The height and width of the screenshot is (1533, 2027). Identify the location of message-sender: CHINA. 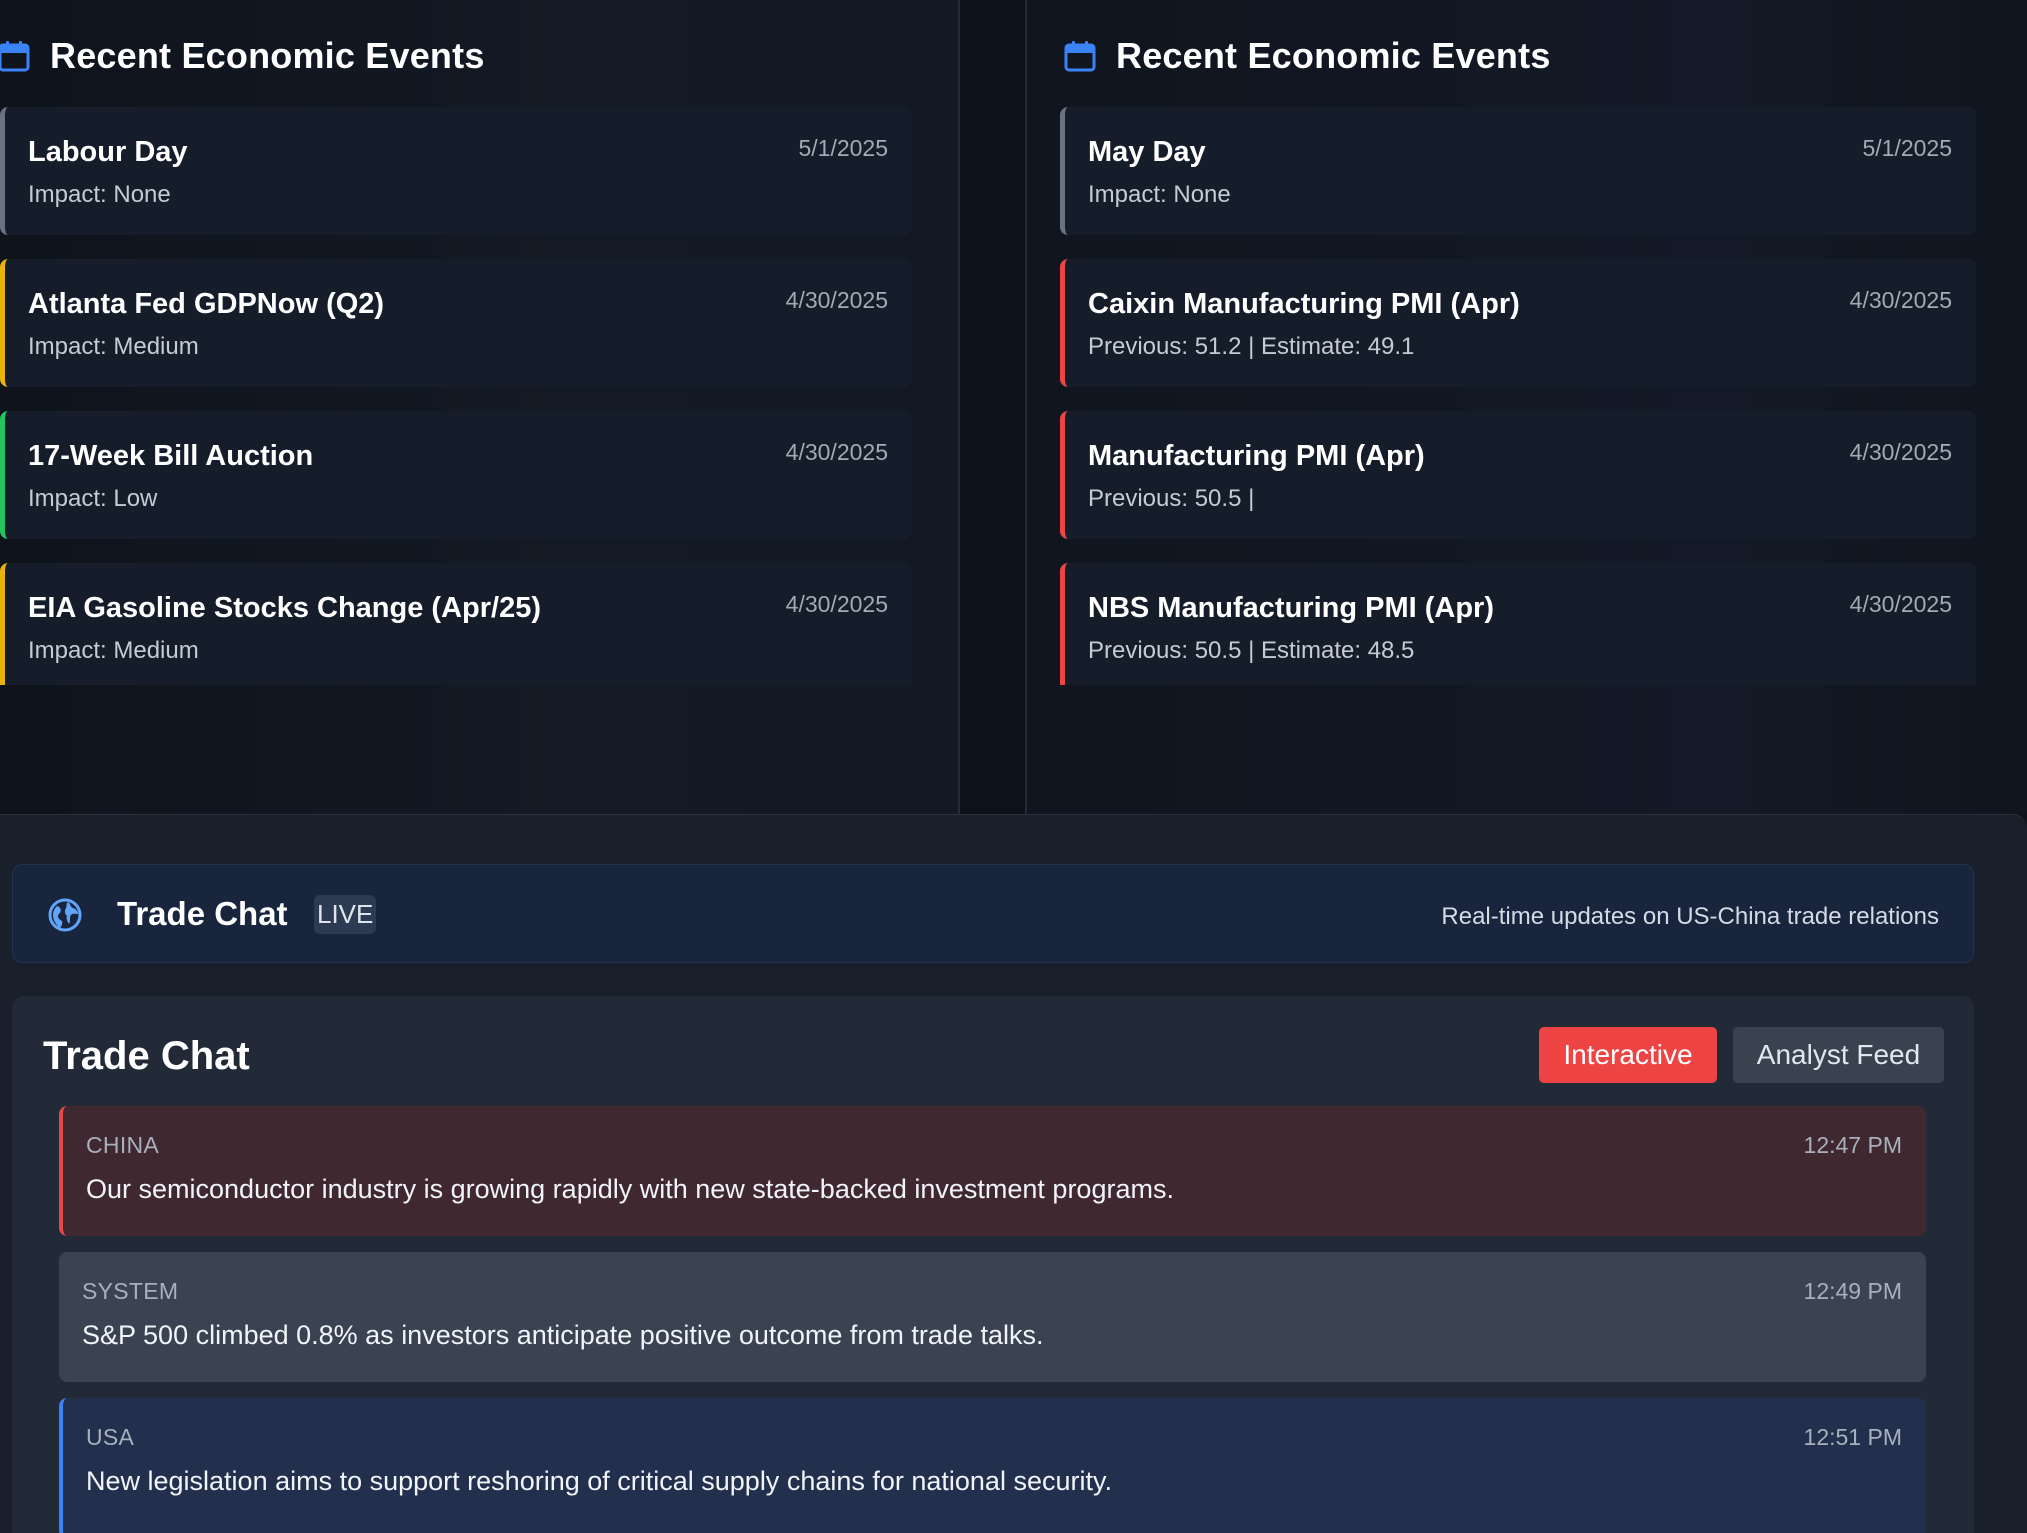
(123, 1145).